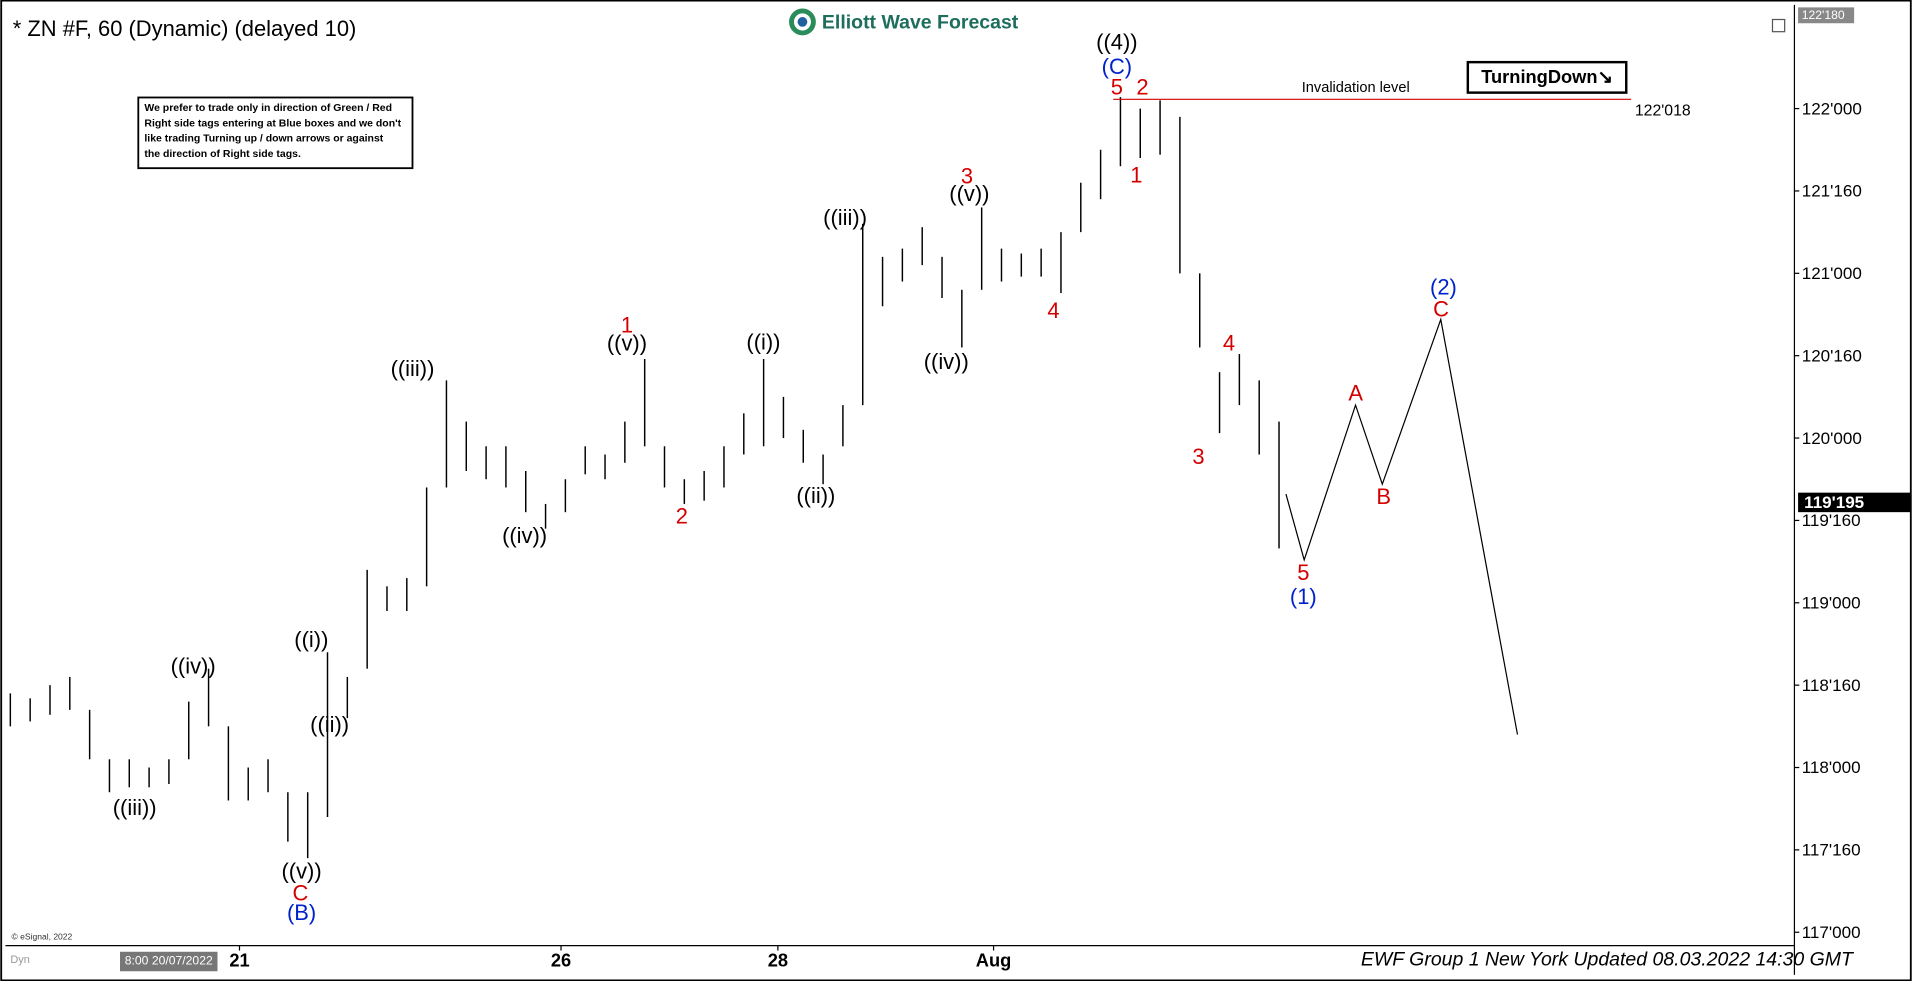 This screenshot has height=981, width=1912. I want to click on wave-label: (1), so click(1303, 596).